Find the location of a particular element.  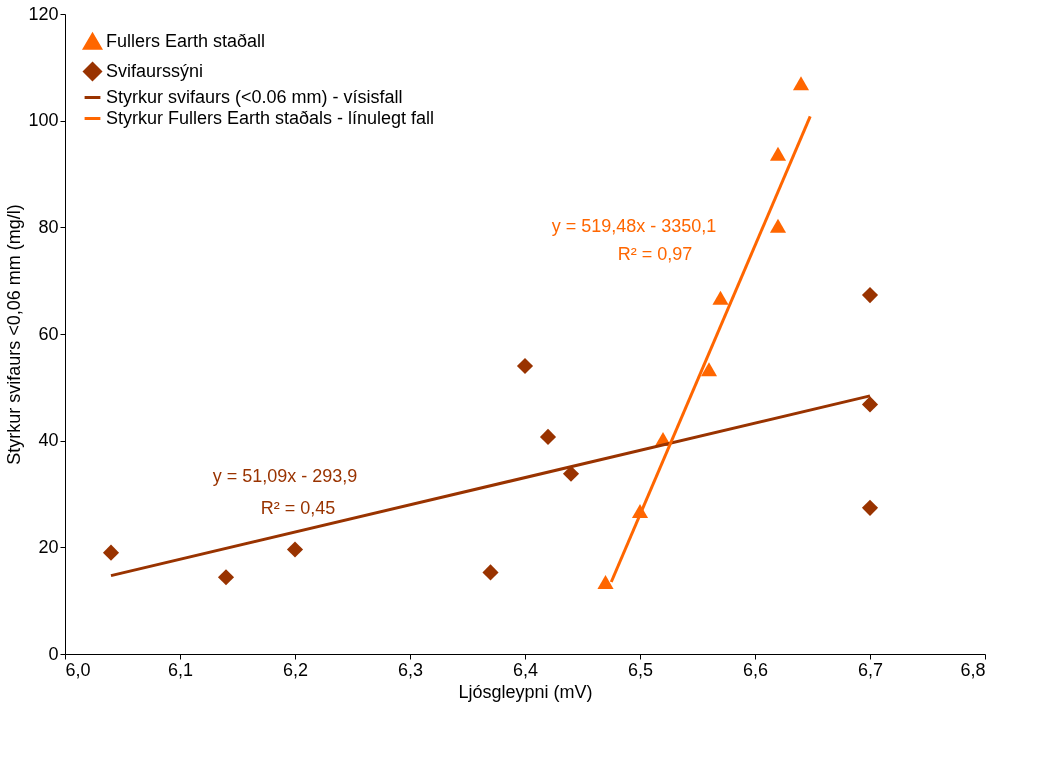

y-tick-label: 20 is located at coordinates (48, 546).